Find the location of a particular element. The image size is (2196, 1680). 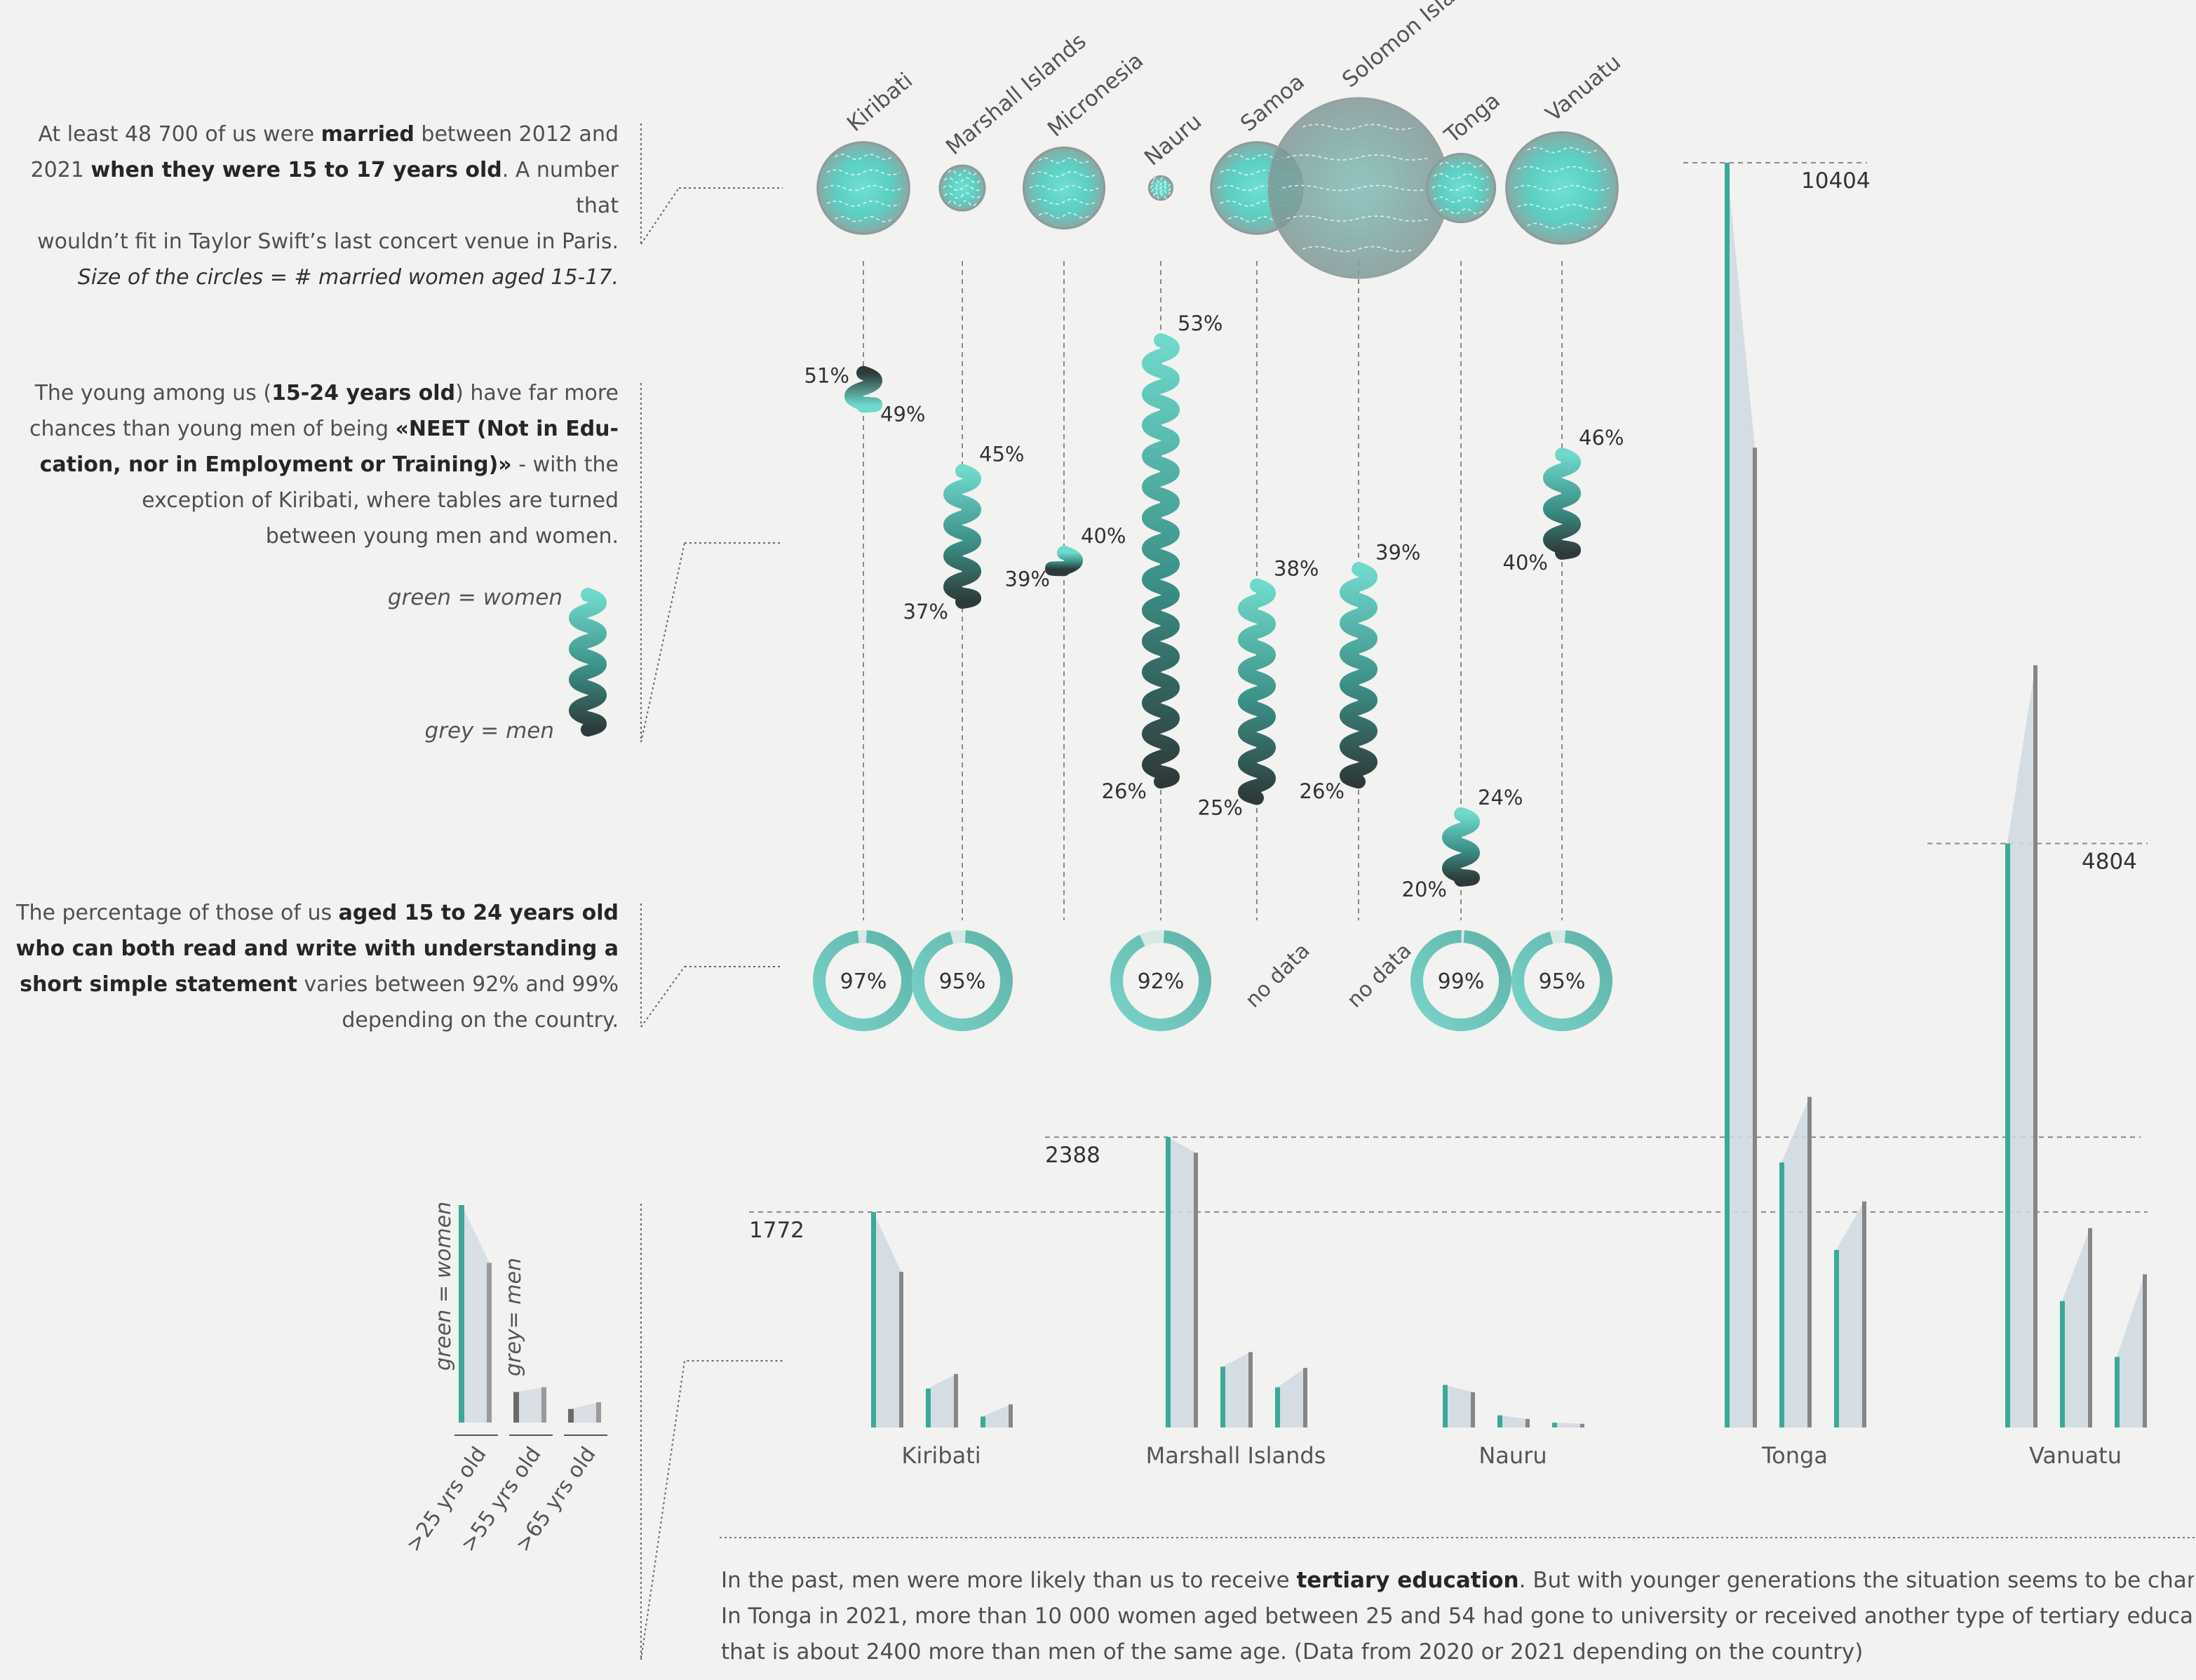

bubble-vanuatu is located at coordinates (1562, 188).